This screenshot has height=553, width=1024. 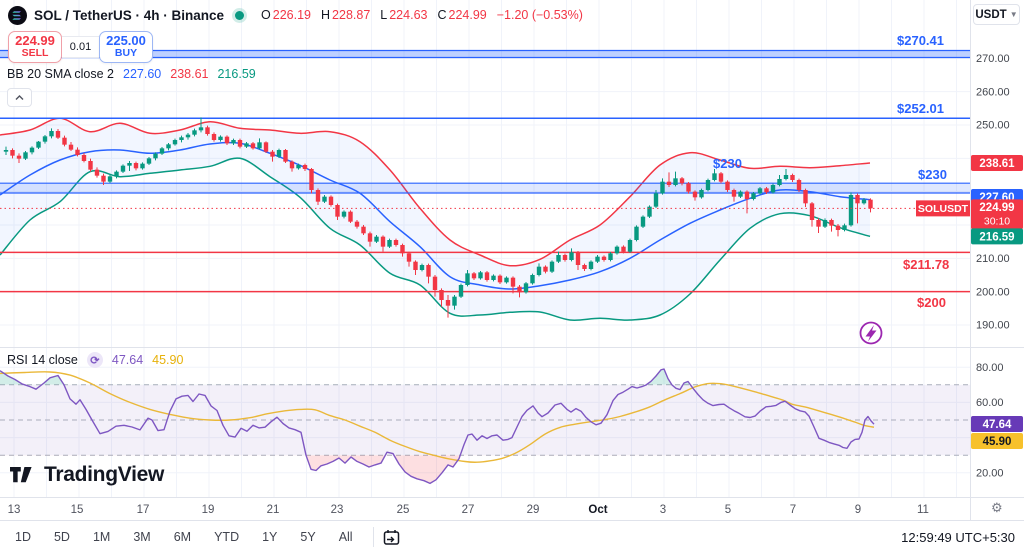 I want to click on toolbar-divider, so click(x=373, y=537).